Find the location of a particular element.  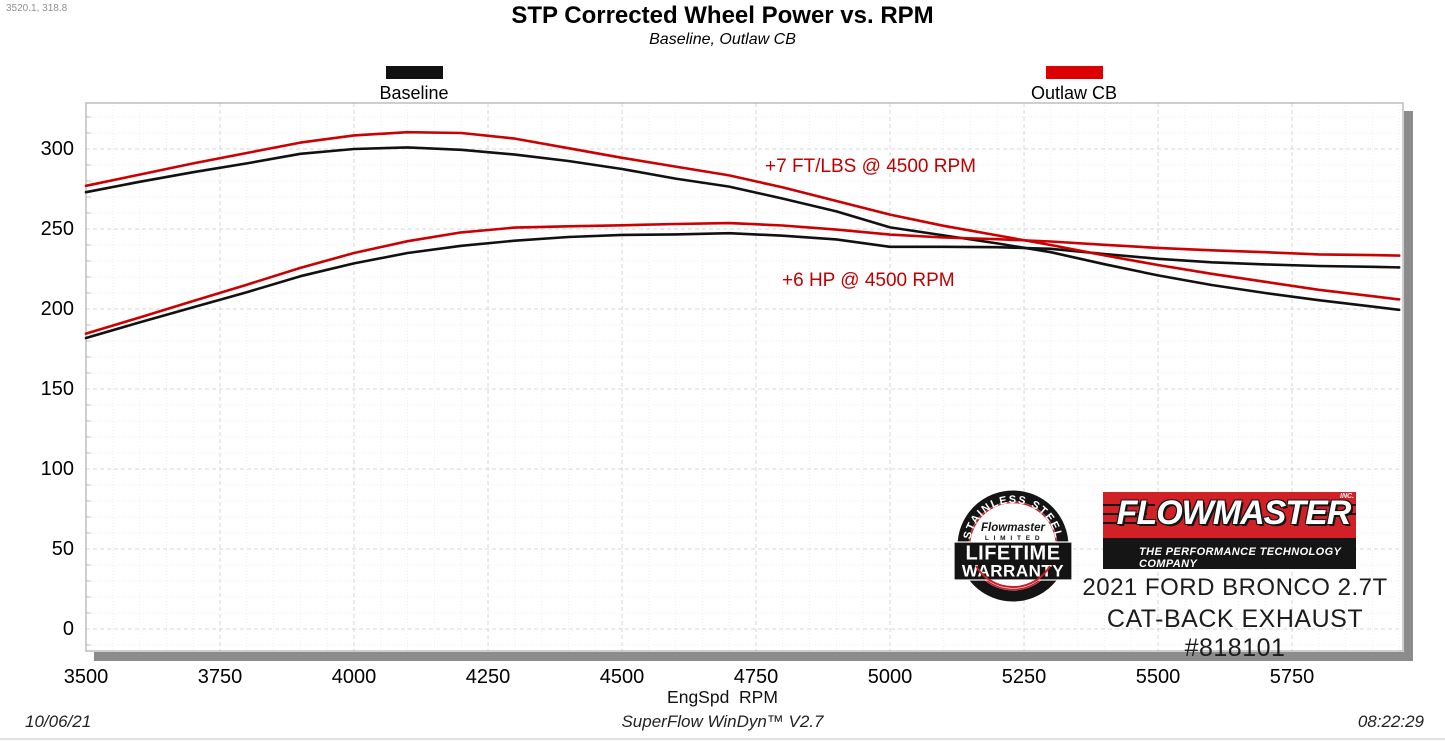

logo-wordmark: FLOWMASTER is located at coordinates (1234, 513).